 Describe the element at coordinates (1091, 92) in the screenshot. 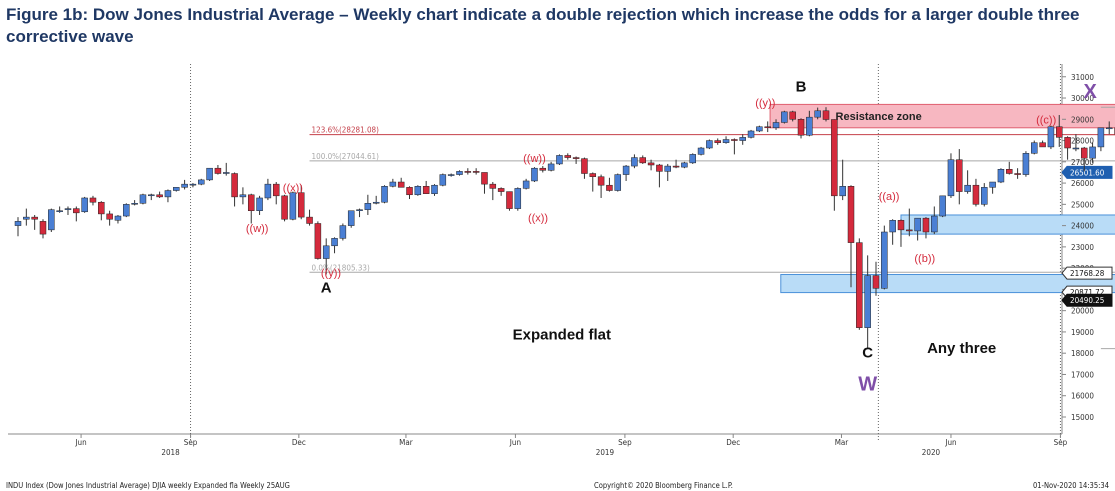

I see `wave-label: X` at that location.